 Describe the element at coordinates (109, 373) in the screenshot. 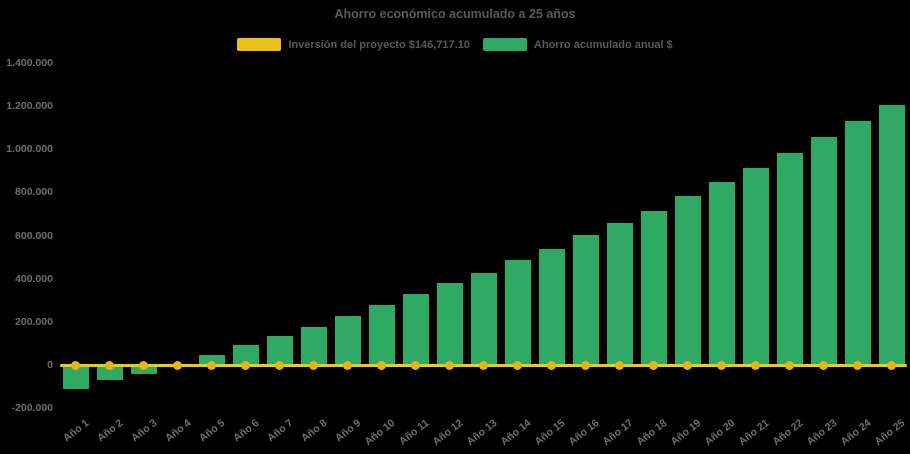

I see `bar-año-2` at that location.